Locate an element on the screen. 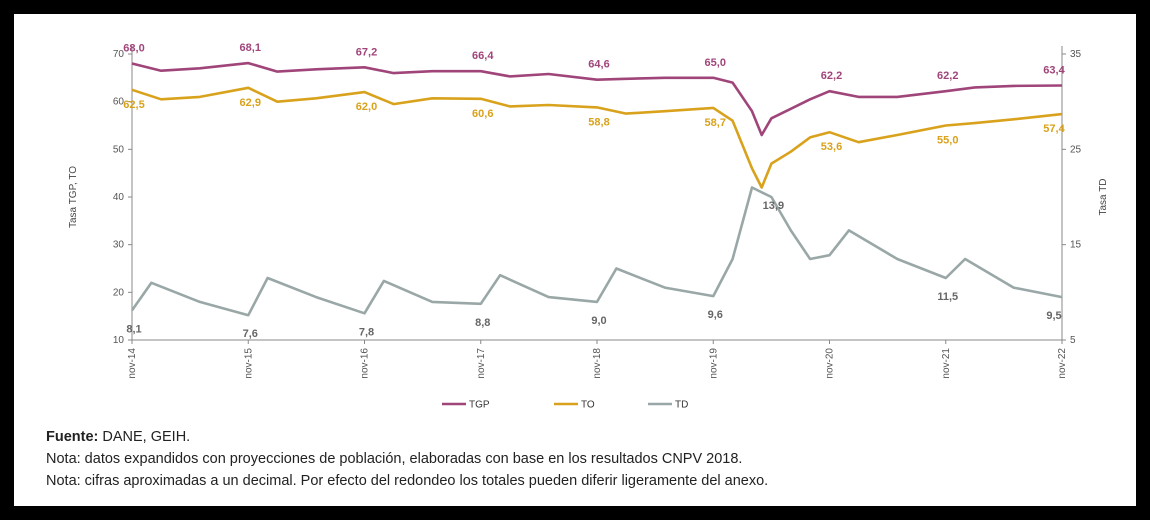 Image resolution: width=1150 pixels, height=520 pixels. data-label-td: 8,8 is located at coordinates (482, 323).